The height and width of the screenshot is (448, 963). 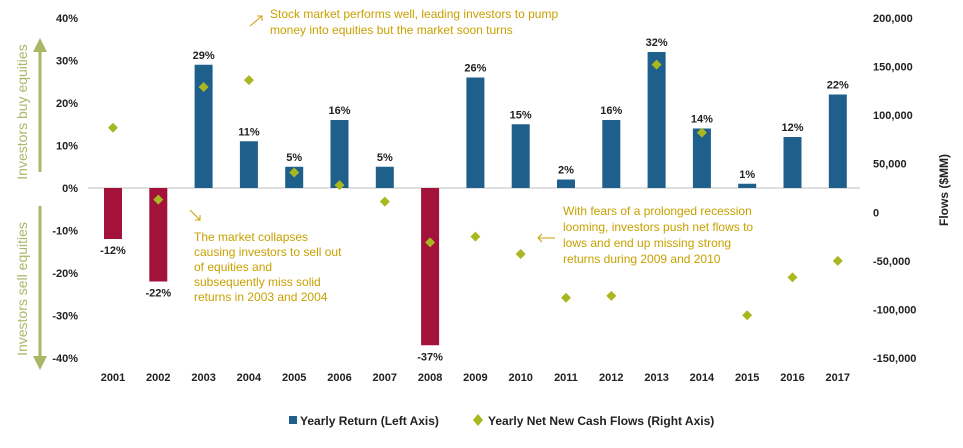 I want to click on flow-point-2016, so click(x=792, y=277).